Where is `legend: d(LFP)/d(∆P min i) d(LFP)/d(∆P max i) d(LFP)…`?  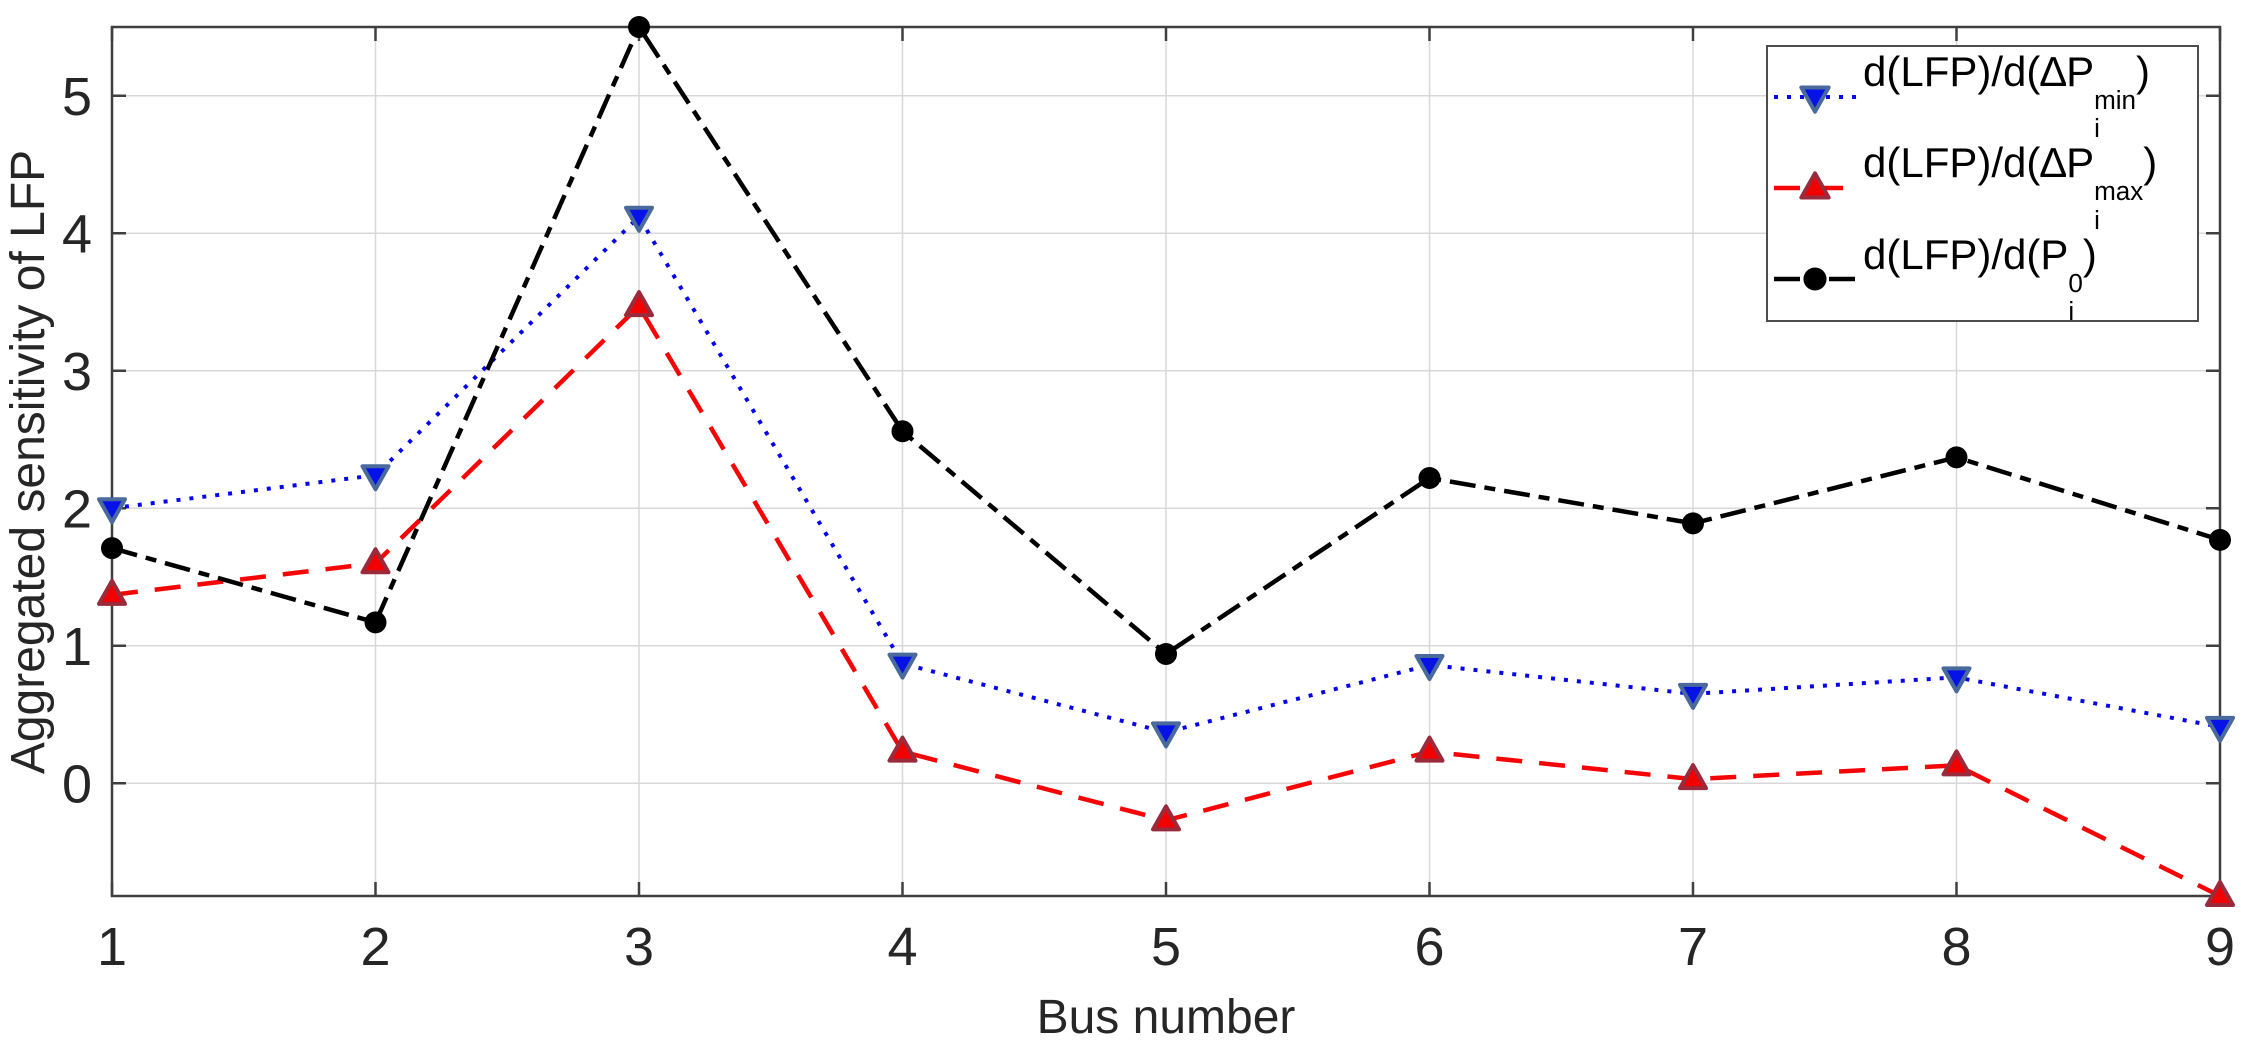
legend: d(LFP)/d(∆P min i) d(LFP)/d(∆P max i) d(LFP)… is located at coordinates (1982, 185).